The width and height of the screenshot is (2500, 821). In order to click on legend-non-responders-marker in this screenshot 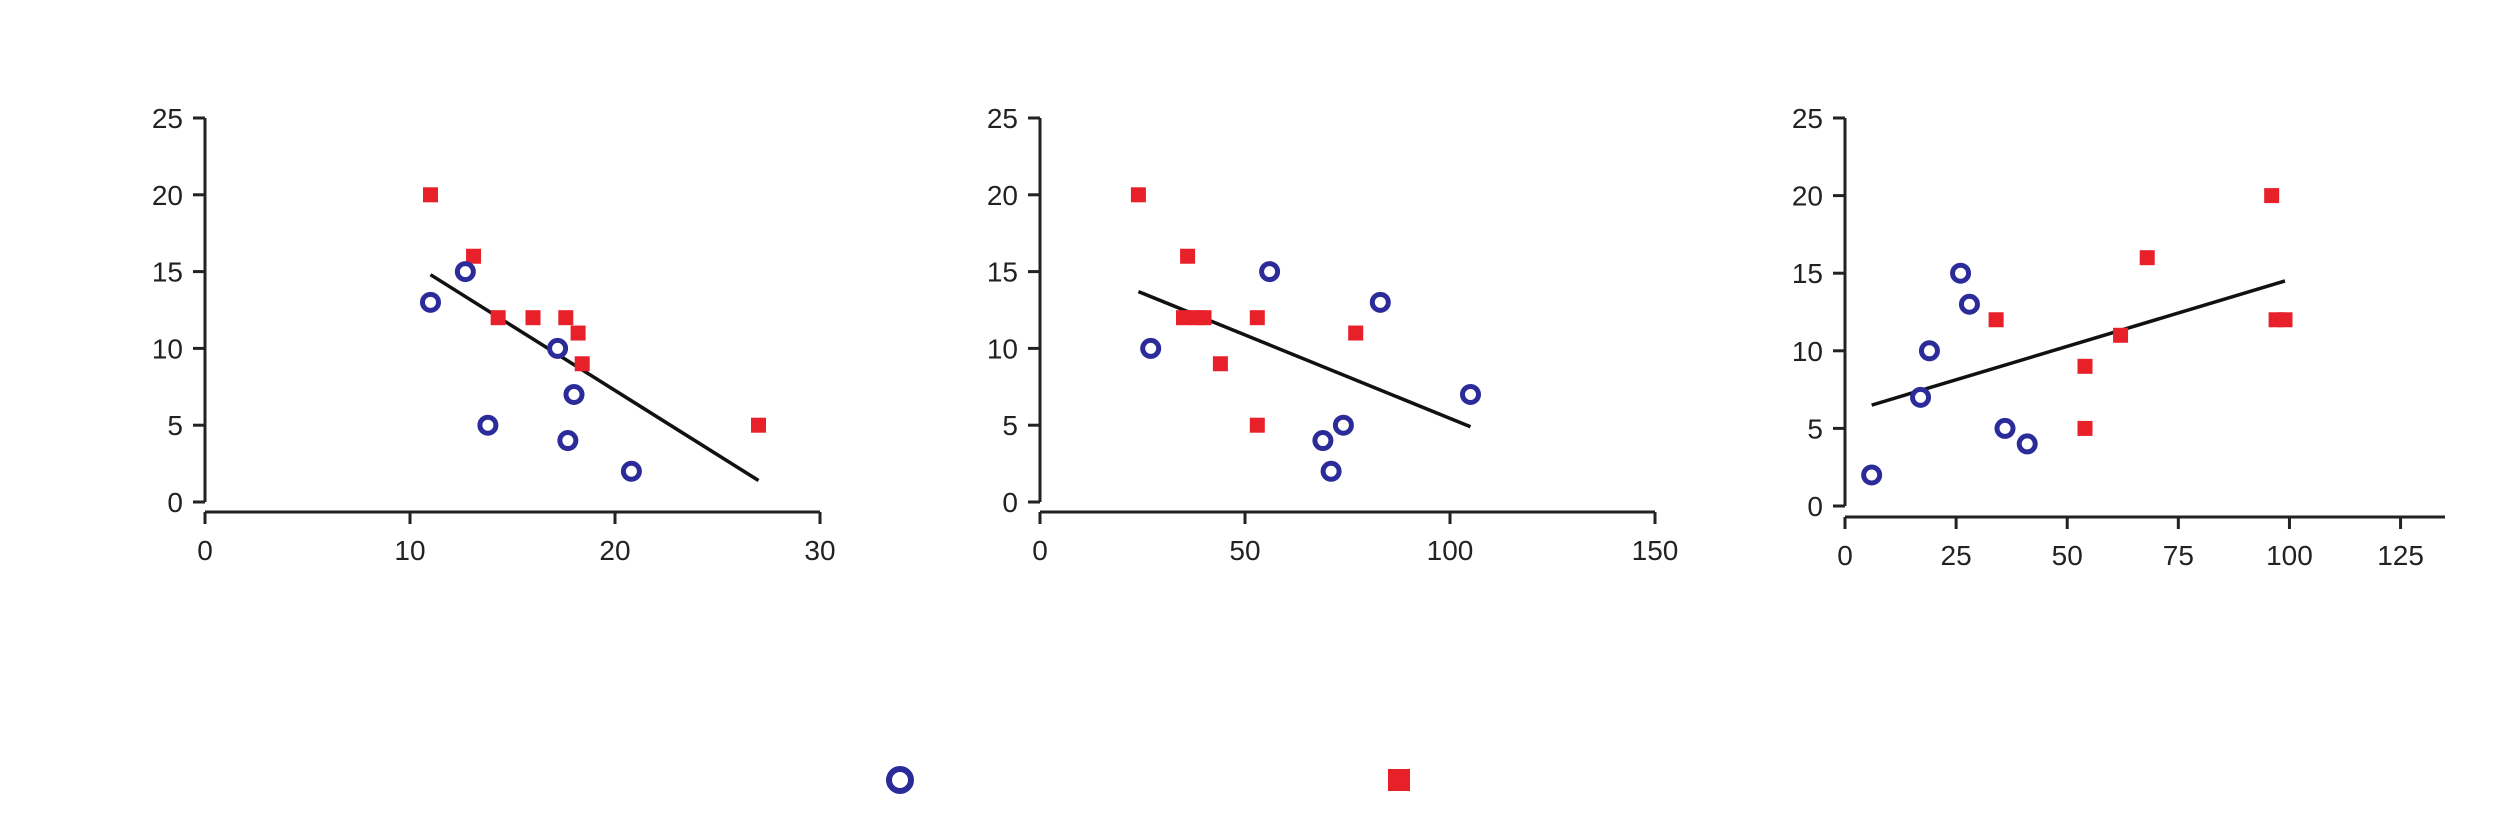, I will do `click(1399, 780)`.